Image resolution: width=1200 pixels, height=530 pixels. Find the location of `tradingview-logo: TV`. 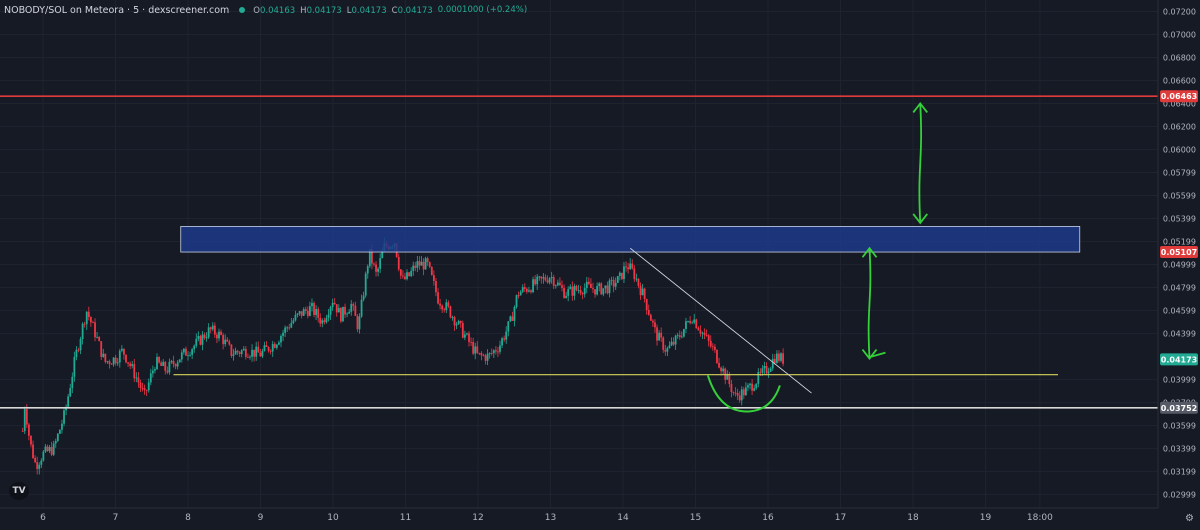

tradingview-logo: TV is located at coordinates (19, 491).